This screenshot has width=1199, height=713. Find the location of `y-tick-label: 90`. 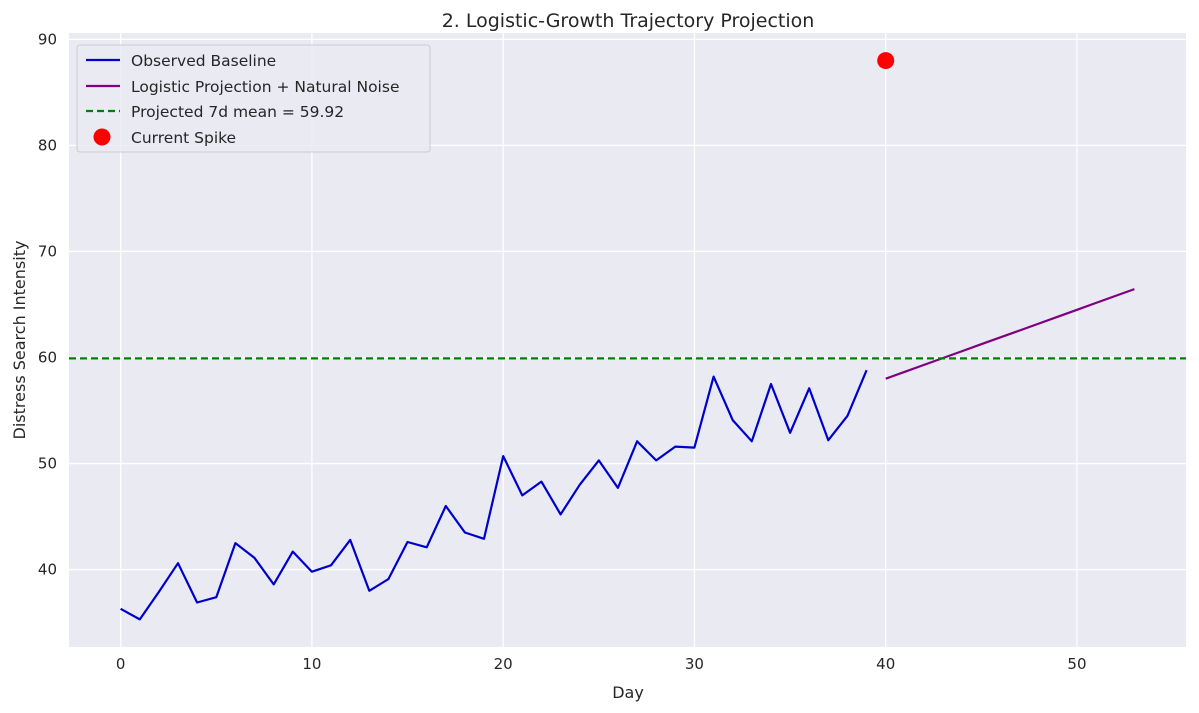

y-tick-label: 90 is located at coordinates (47, 39).